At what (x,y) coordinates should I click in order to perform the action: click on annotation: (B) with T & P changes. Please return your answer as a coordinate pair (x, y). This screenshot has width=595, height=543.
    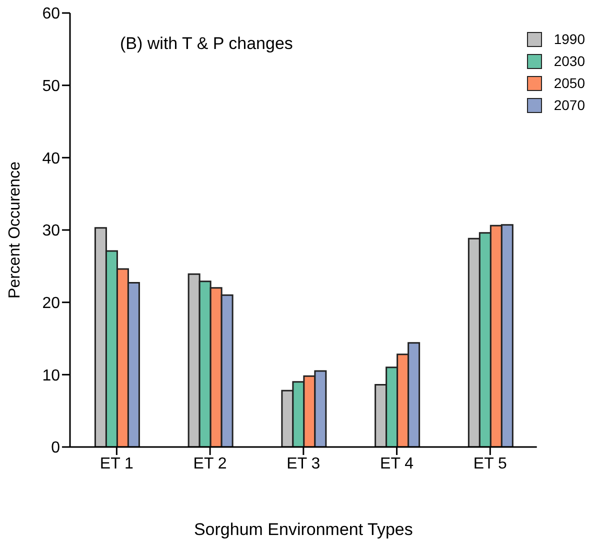
    Looking at the image, I should click on (206, 44).